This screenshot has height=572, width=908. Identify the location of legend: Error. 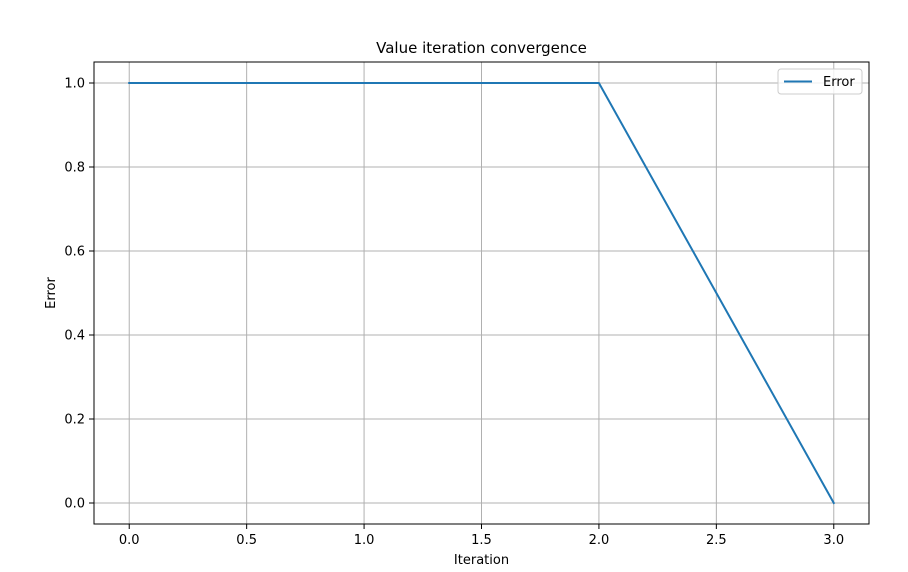
(820, 81).